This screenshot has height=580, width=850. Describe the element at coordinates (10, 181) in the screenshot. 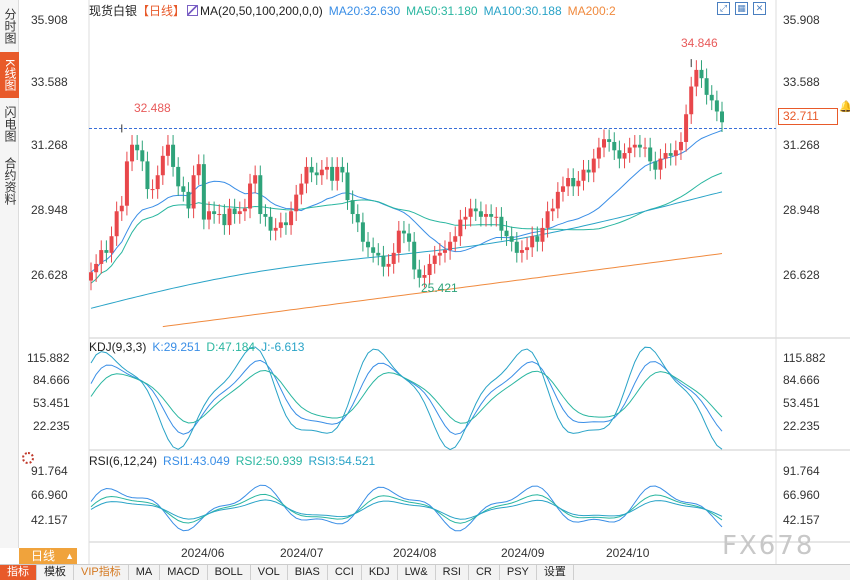

I see `tab-contract-info: 合约资料` at that location.